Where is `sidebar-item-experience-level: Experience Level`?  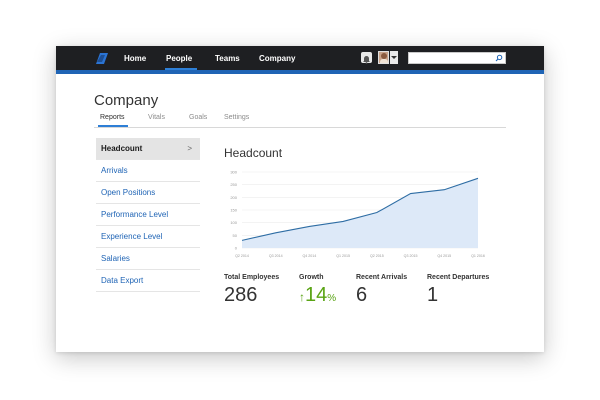 sidebar-item-experience-level: Experience Level is located at coordinates (148, 237).